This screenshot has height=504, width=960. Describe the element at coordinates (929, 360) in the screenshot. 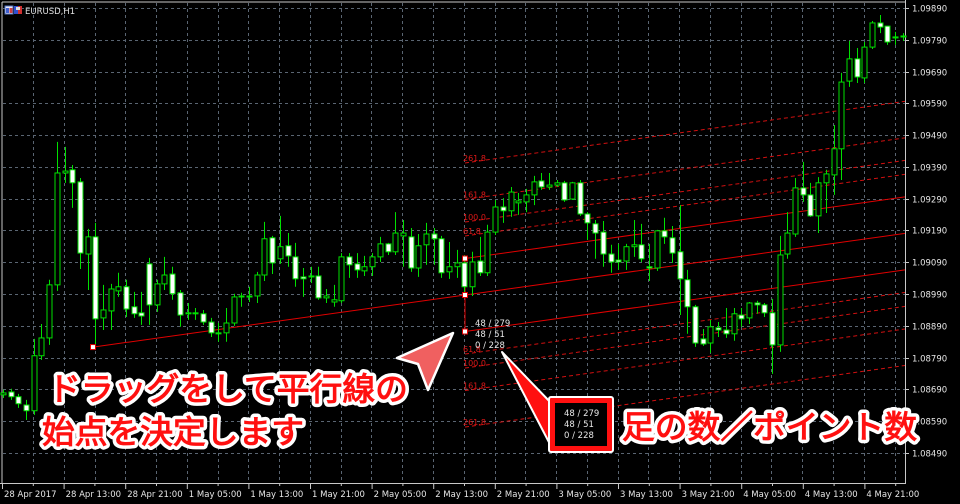

I see `price-label: 1.08790` at that location.